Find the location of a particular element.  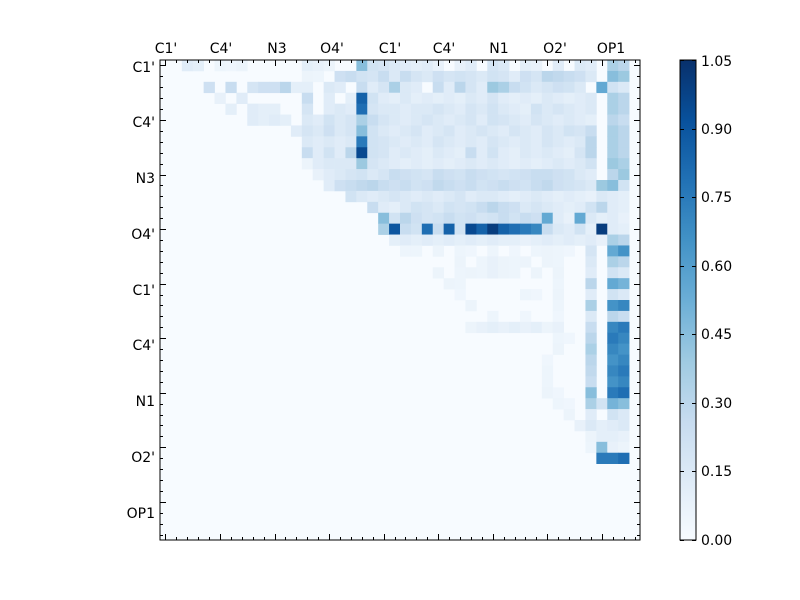

x-tick-labels: C1' C4' N3 O4' C1' C4' N1 O2' OP1 is located at coordinates (390, 49).